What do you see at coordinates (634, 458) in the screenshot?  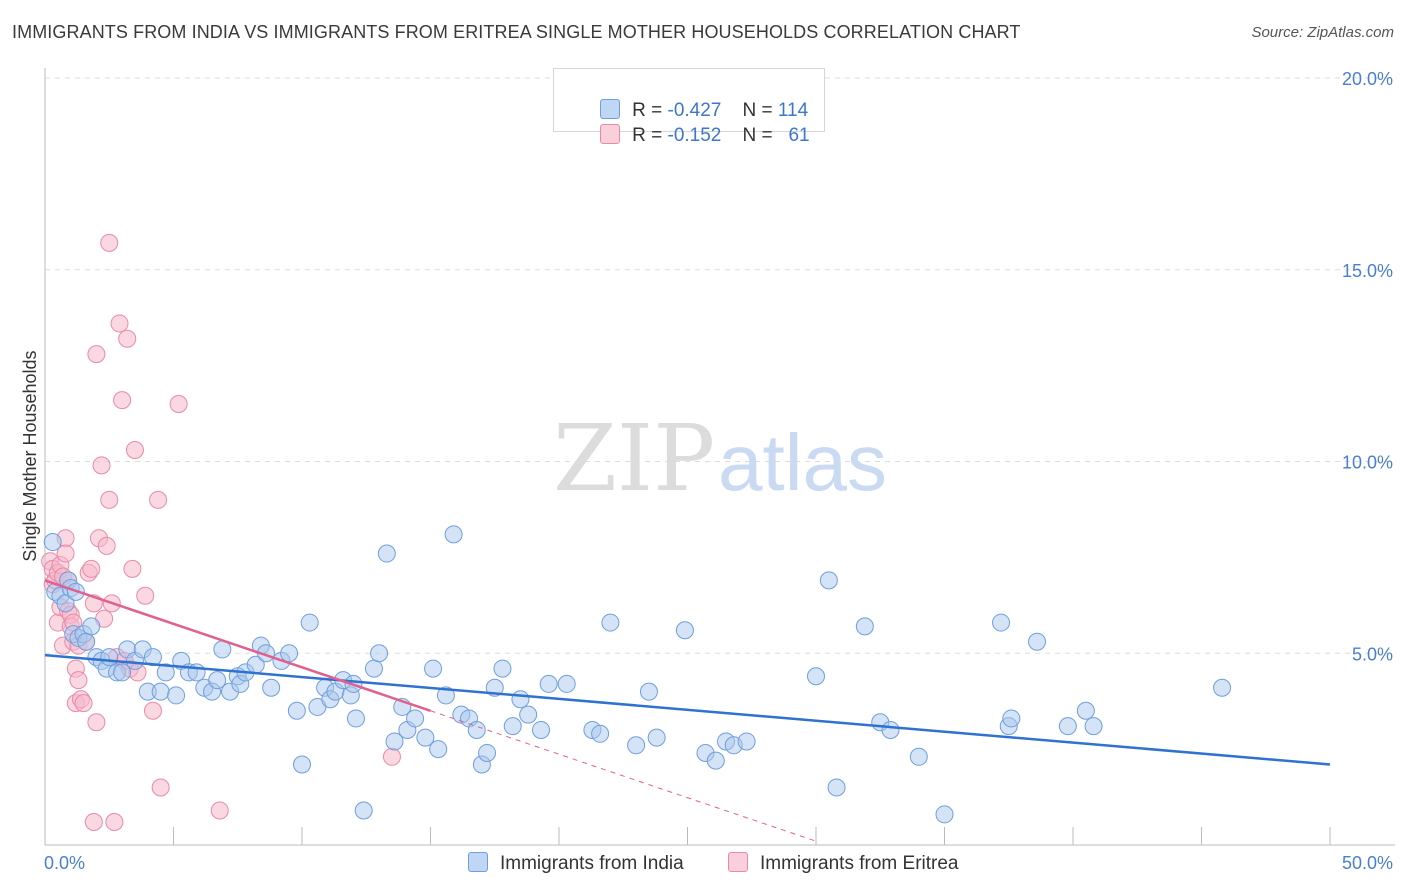 I see `watermark-zip: ZIP` at bounding box center [634, 458].